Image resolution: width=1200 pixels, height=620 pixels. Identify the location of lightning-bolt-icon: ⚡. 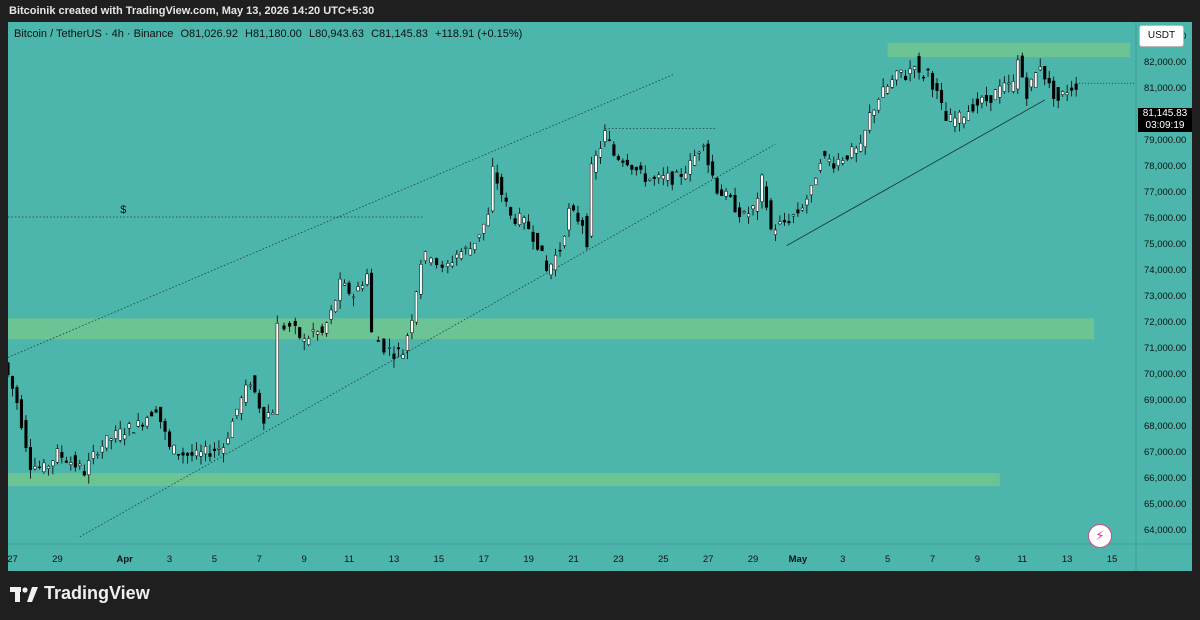
(1100, 536).